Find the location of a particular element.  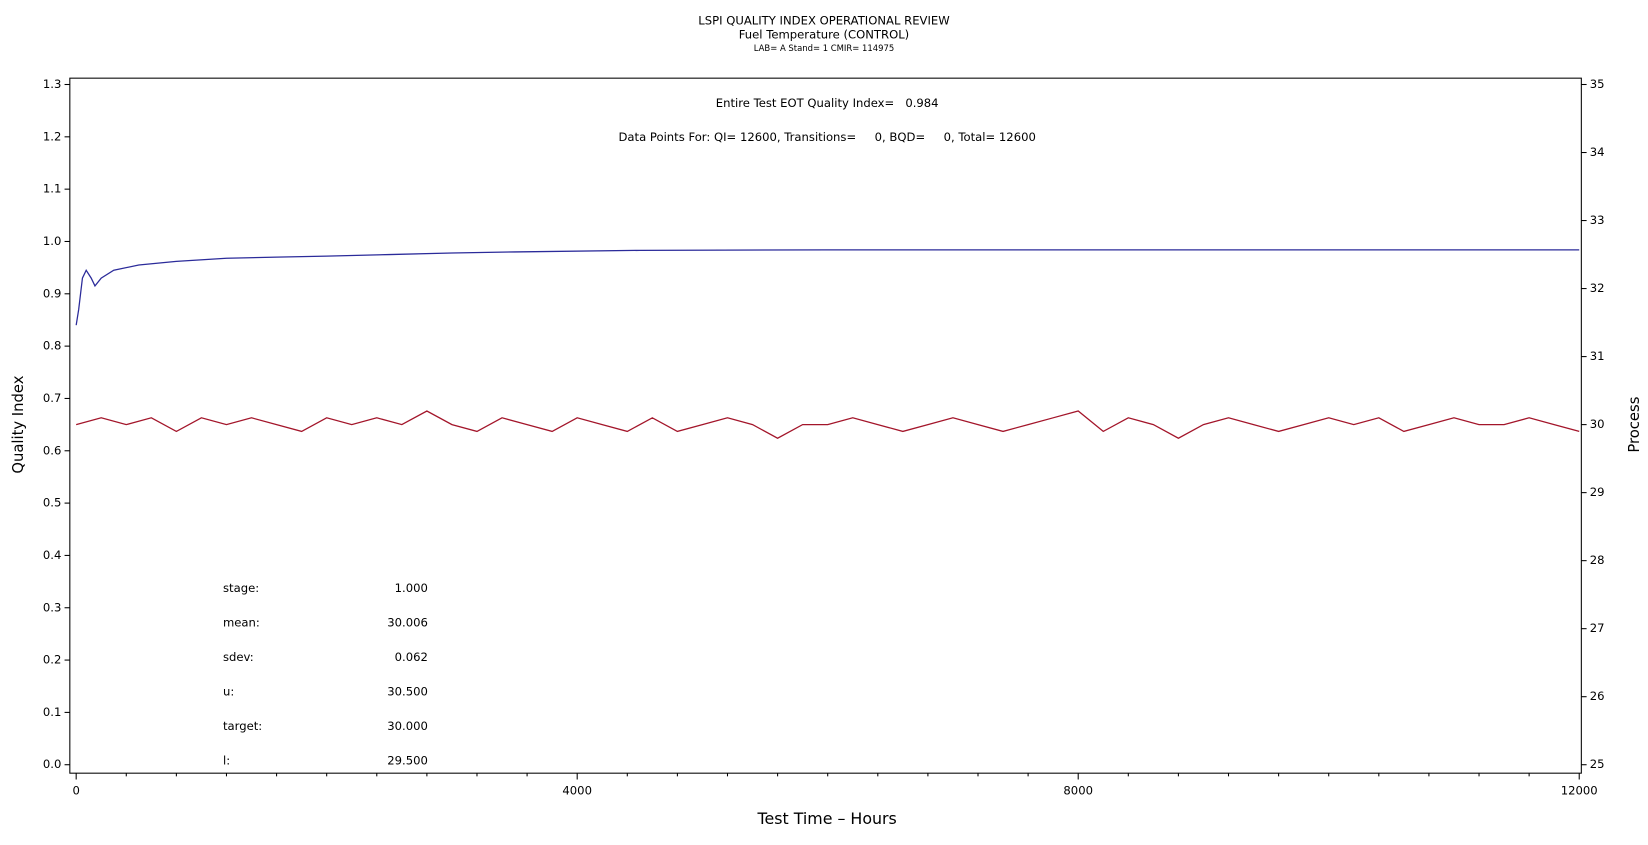

y2-tick-label: 35 is located at coordinates (1597, 84).